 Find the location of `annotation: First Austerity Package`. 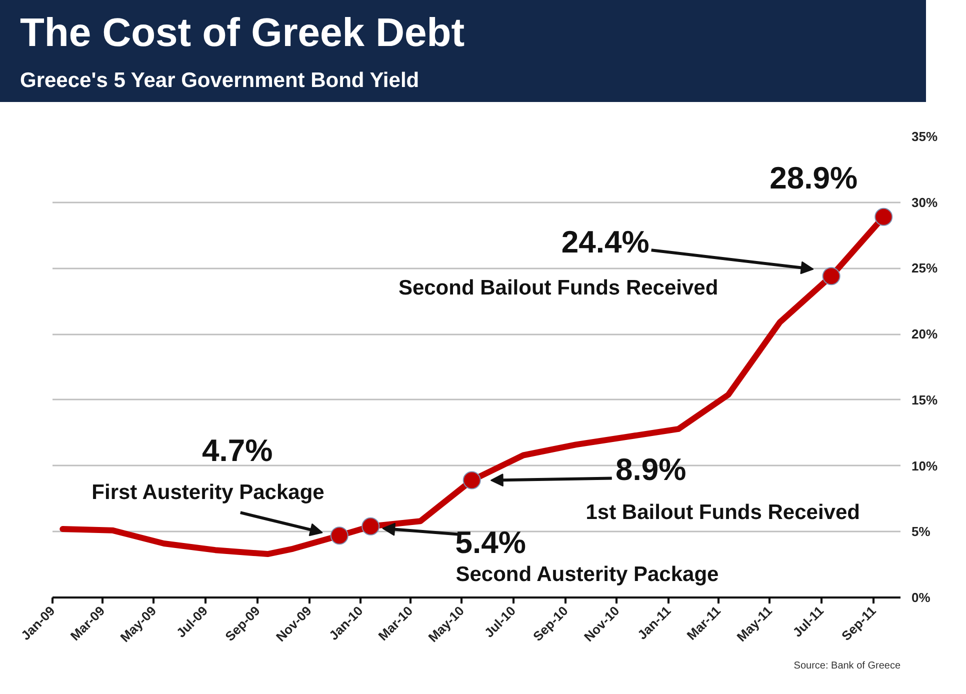

annotation: First Austerity Package is located at coordinates (208, 492).